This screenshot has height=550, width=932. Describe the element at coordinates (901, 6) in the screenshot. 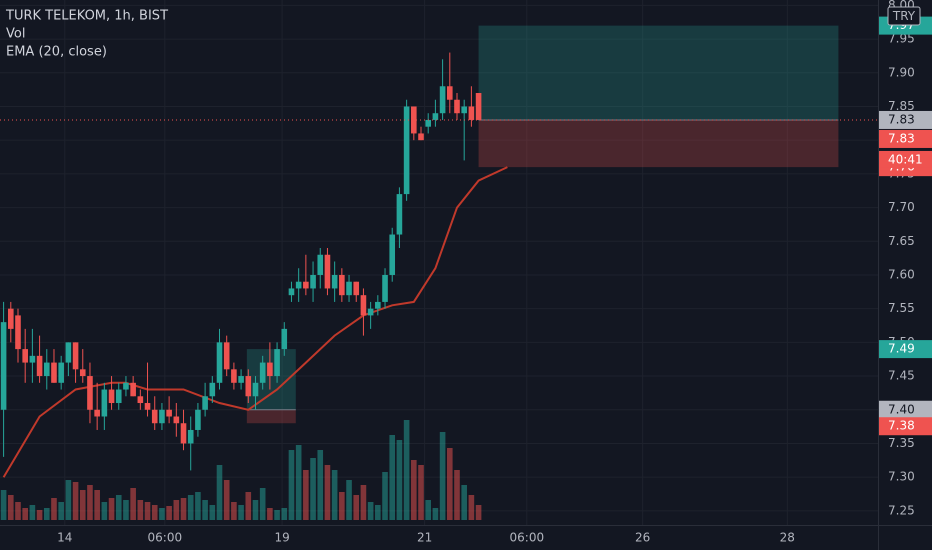

I see `y-tick-label: 8.00` at that location.